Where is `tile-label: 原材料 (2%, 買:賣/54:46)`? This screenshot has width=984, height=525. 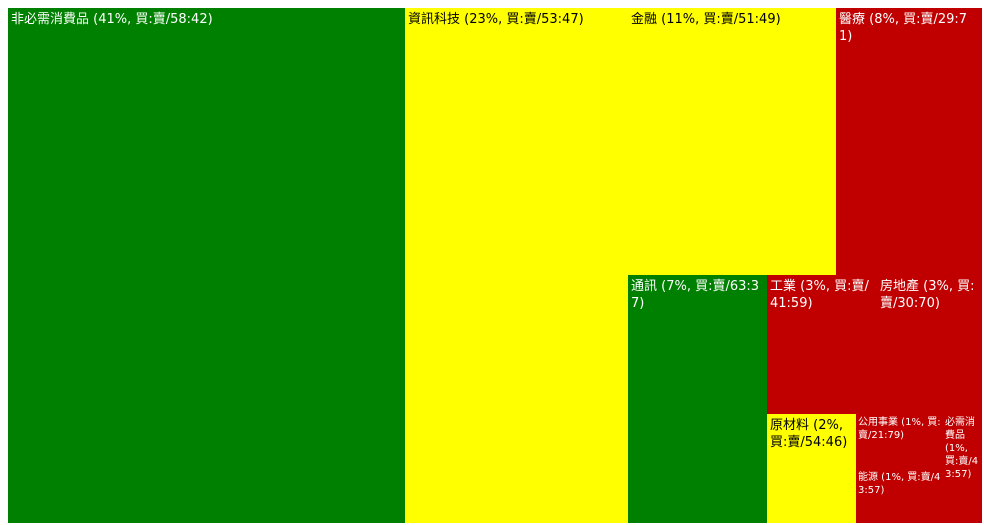 tile-label: 原材料 (2%, 買:賣/54:46) is located at coordinates (809, 434).